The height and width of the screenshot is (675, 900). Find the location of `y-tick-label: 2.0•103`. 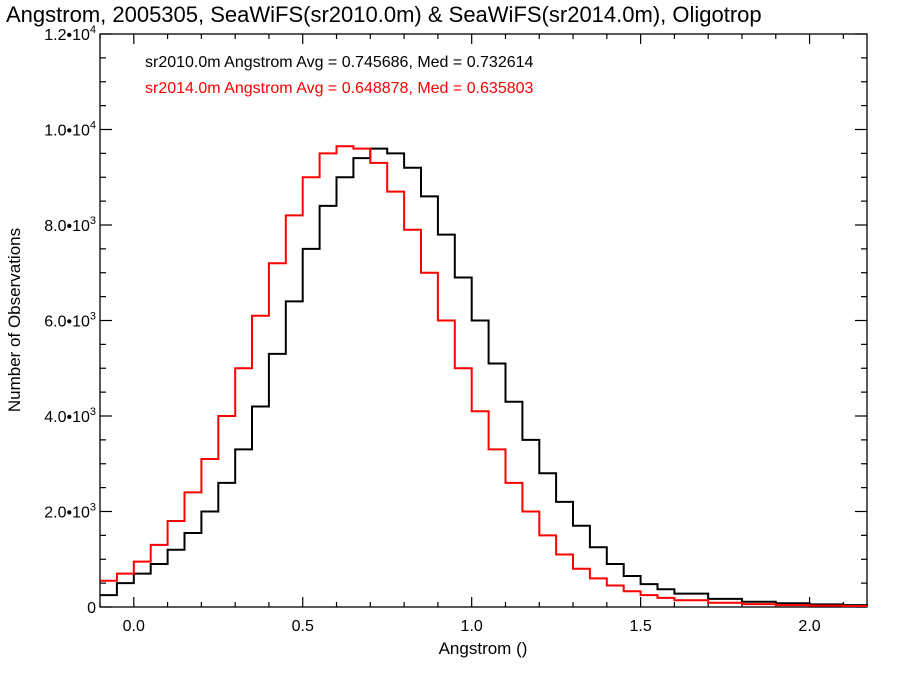

y-tick-label: 2.0•103 is located at coordinates (70, 512).